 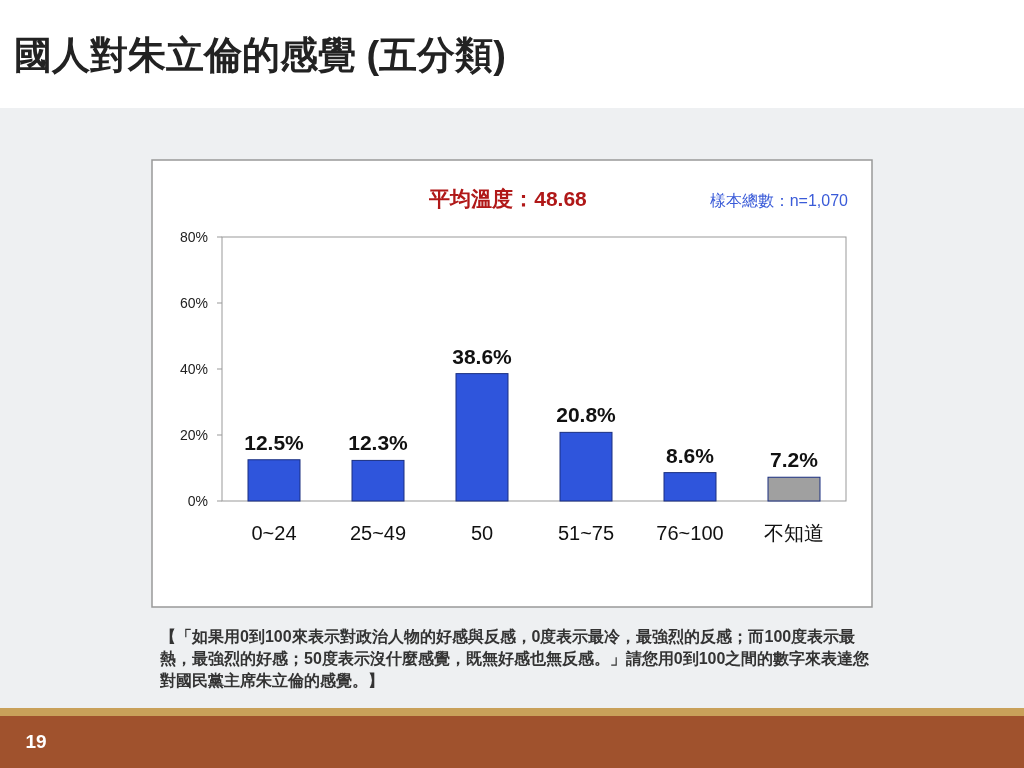 What do you see at coordinates (779, 200) in the screenshot?
I see `text: 樣本總數：n=1,070` at bounding box center [779, 200].